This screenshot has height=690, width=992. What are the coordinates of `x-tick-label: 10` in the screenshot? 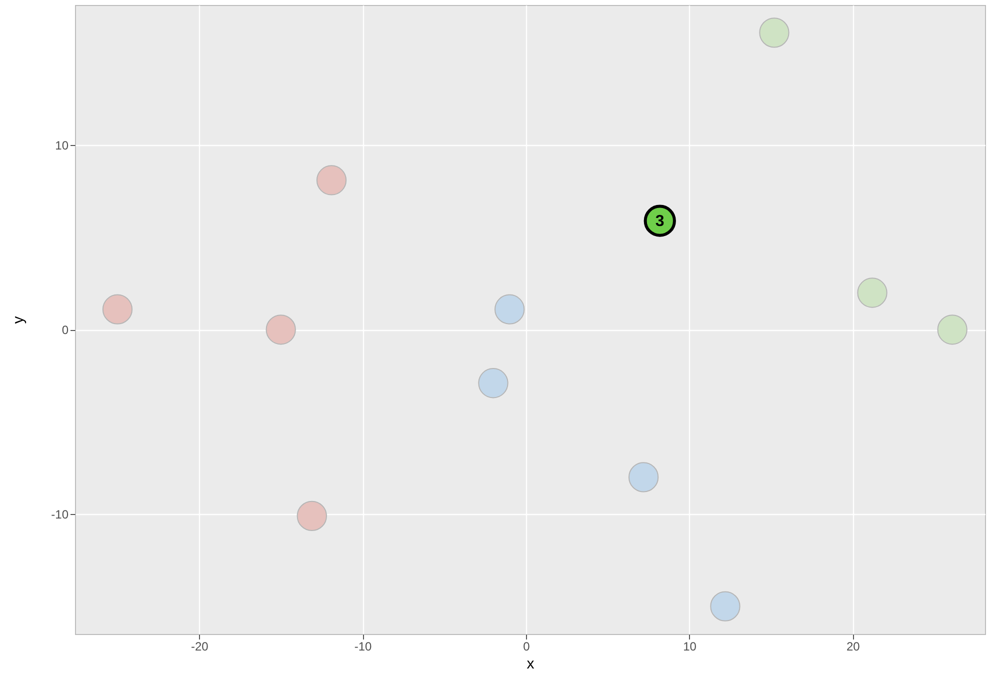 It's located at (690, 647).